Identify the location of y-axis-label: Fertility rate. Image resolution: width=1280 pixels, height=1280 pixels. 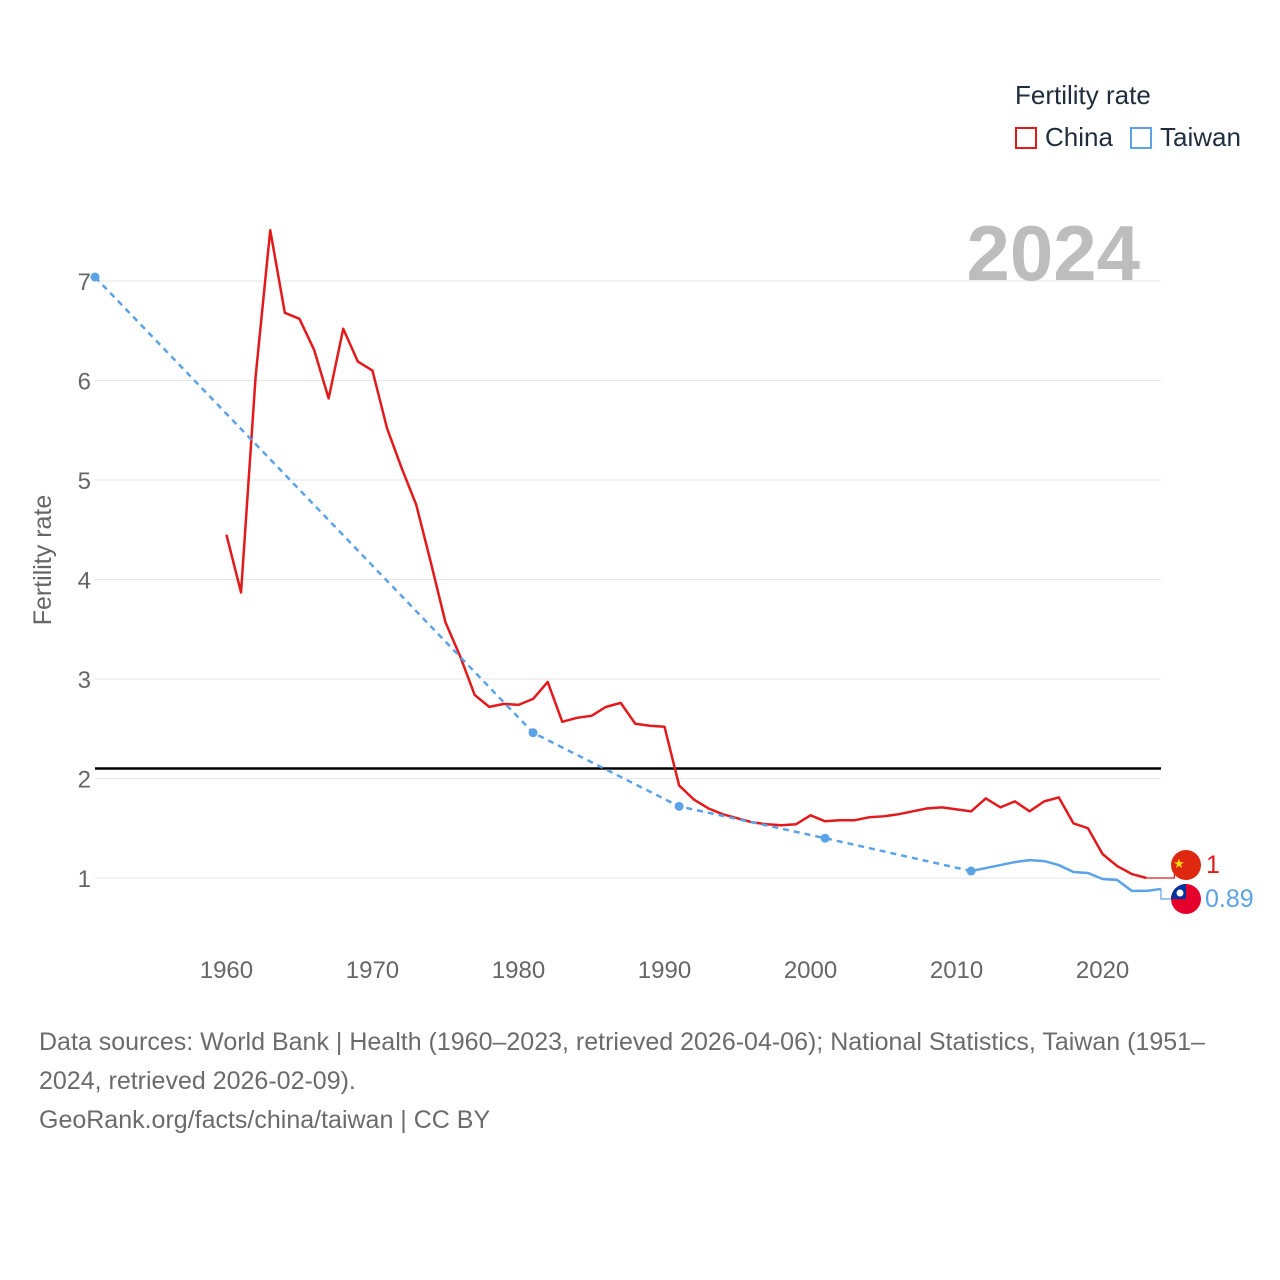
(43, 560).